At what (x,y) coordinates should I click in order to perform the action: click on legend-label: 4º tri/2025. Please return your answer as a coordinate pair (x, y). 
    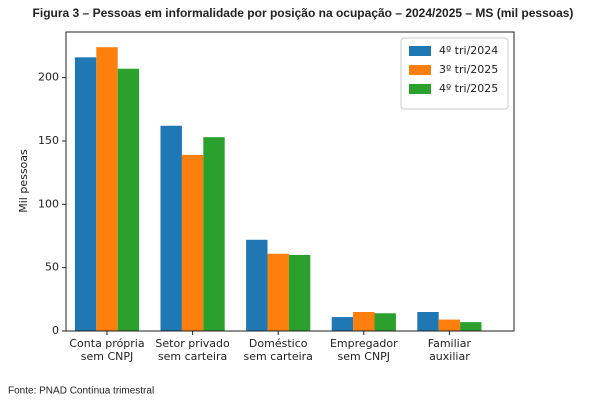
    Looking at the image, I should click on (468, 88).